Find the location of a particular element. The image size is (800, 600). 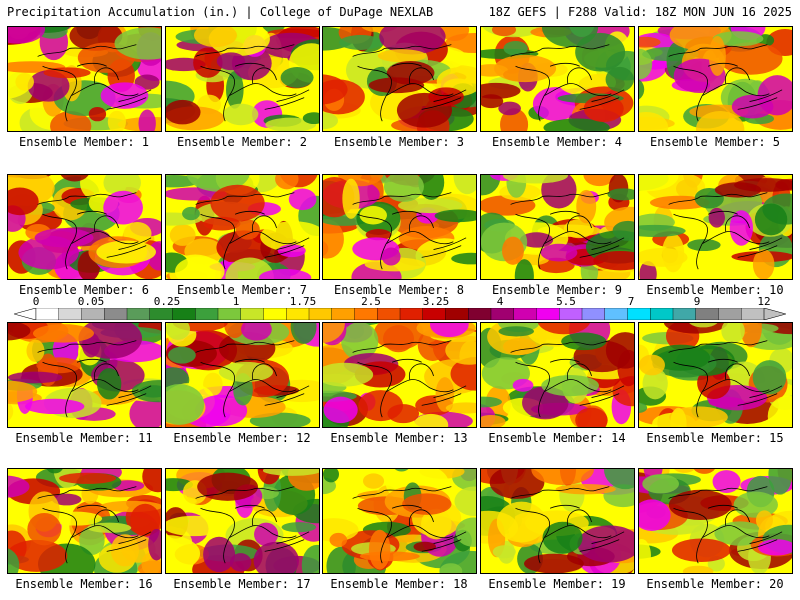

panel-label-member-3: Ensemble Member: 3 is located at coordinates (399, 142).